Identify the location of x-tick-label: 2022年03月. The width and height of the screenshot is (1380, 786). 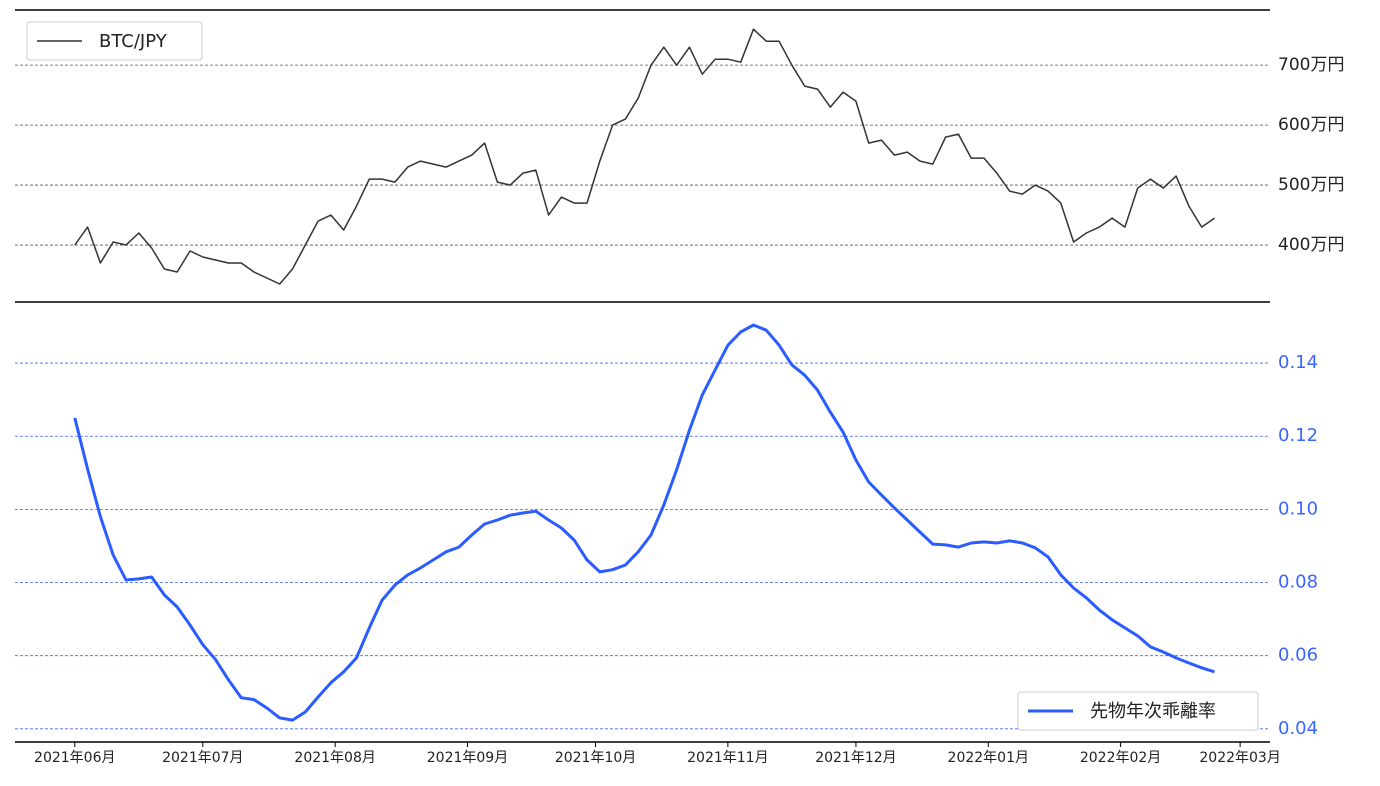
(1239, 758).